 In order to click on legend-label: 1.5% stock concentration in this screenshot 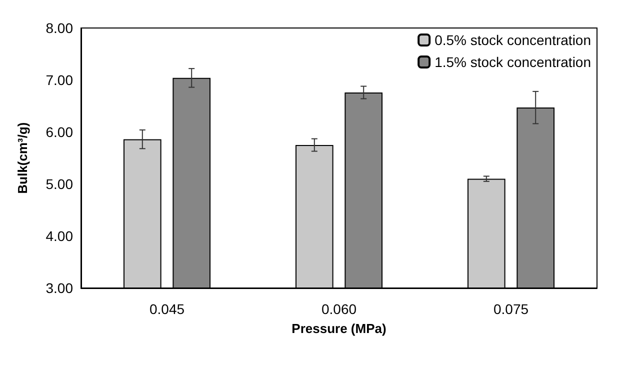, I will do `click(512, 62)`.